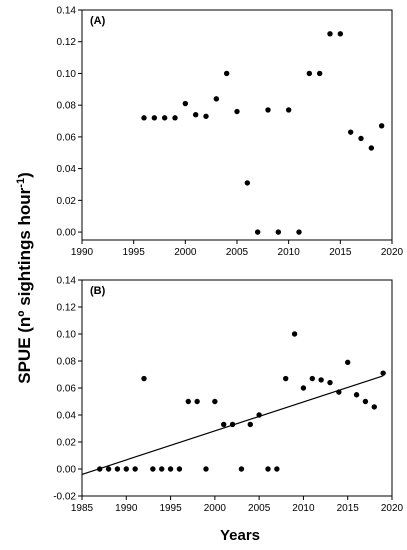 This screenshot has height=550, width=407. What do you see at coordinates (82, 508) in the screenshot?
I see `x-tick-label: 1985` at bounding box center [82, 508].